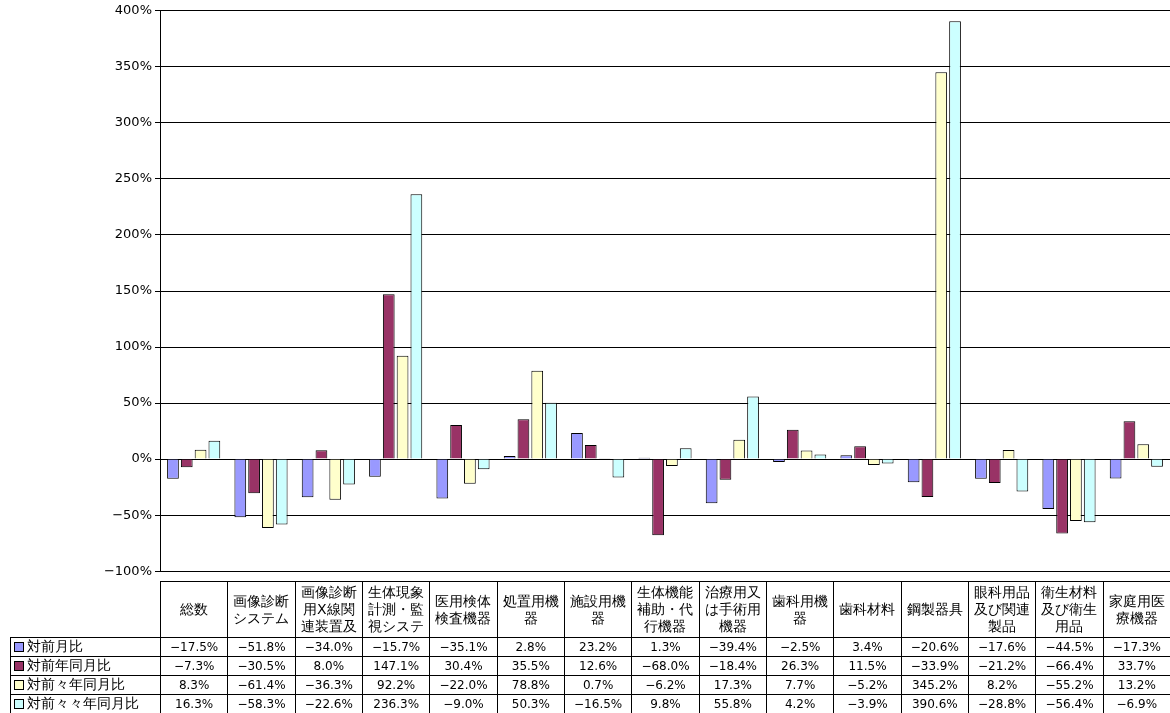 This screenshot has width=1170, height=713. What do you see at coordinates (867, 609) in the screenshot?
I see `x-tick-label: 歯科材料` at bounding box center [867, 609].